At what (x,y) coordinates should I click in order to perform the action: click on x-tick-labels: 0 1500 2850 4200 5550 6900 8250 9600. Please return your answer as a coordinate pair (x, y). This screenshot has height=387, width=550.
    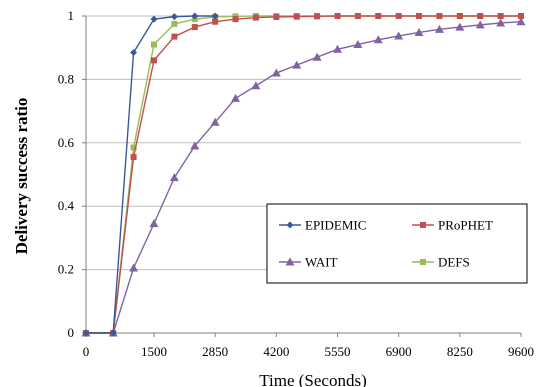
    Looking at the image, I should click on (308, 351).